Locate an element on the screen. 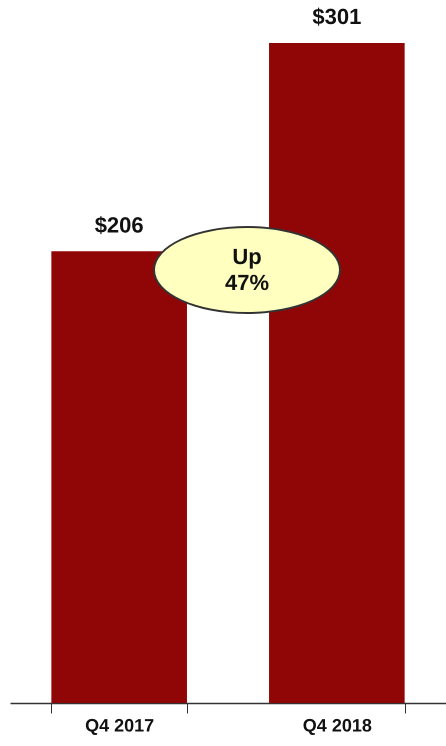 The image size is (446, 746). x-tick-label: Q4 2017 is located at coordinates (119, 726).